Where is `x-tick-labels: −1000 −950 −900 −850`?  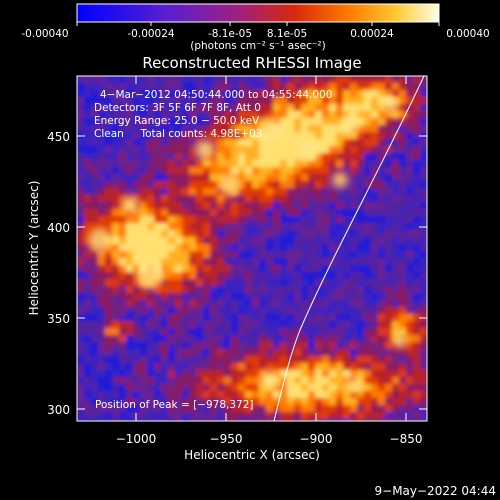
x-tick-labels: −1000 −950 −900 −850 is located at coordinates (269, 439).